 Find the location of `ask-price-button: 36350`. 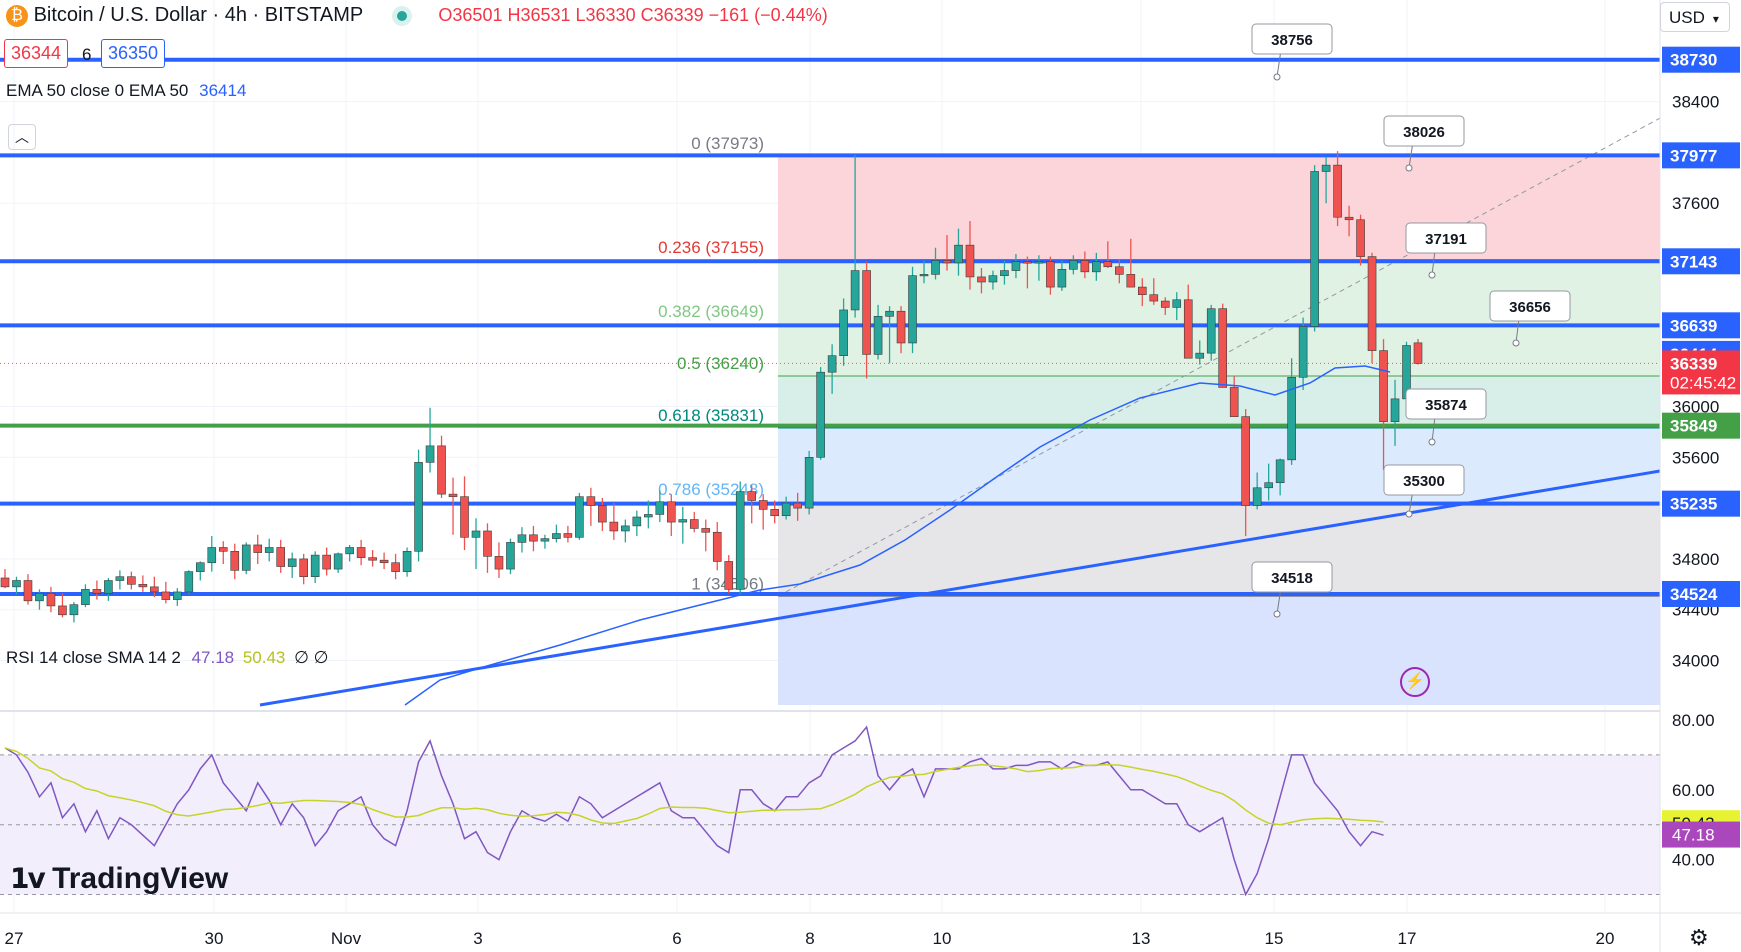

ask-price-button: 36350 is located at coordinates (133, 53).